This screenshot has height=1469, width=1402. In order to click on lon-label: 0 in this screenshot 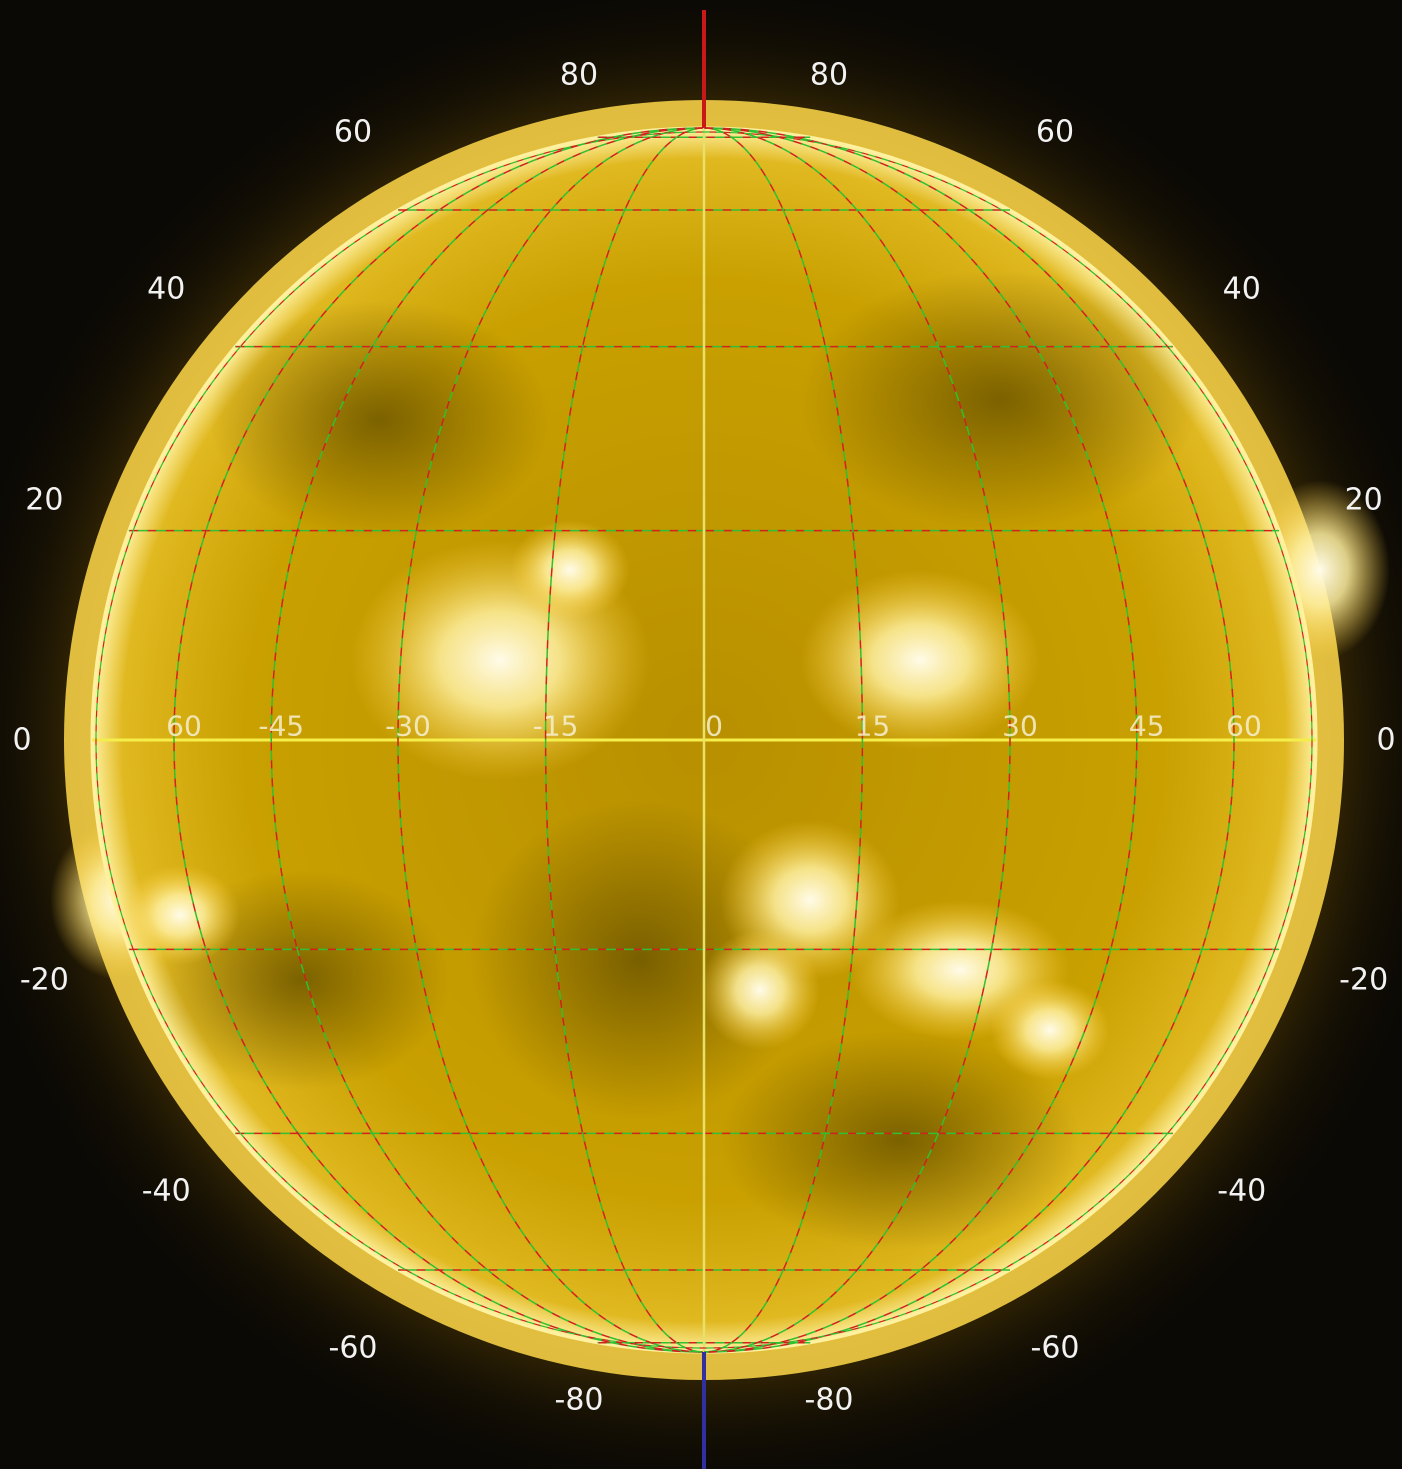, I will do `click(714, 726)`.